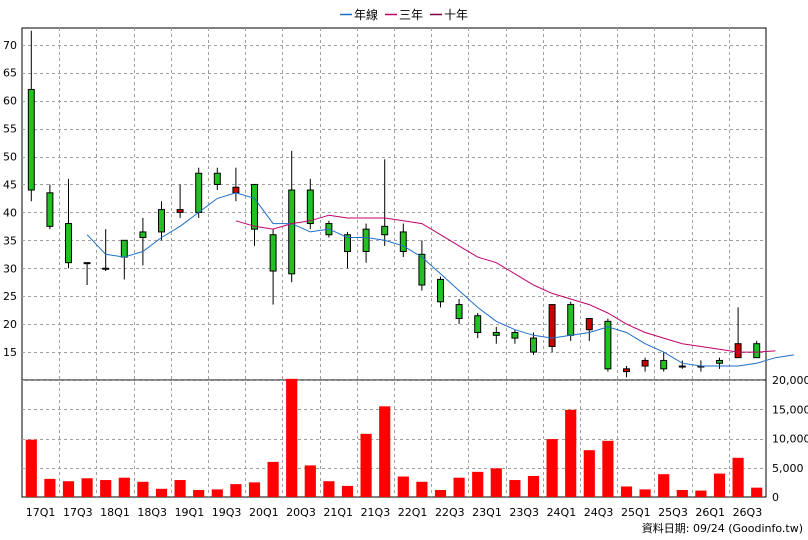 The height and width of the screenshot is (540, 808). I want to click on x-tick-label: 23Q3, so click(524, 512).